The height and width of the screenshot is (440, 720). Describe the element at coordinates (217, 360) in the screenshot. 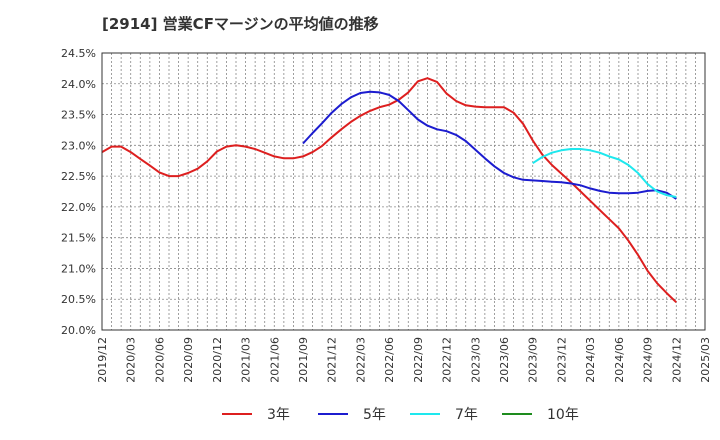

I see `x-tick-label: 2020/12` at that location.